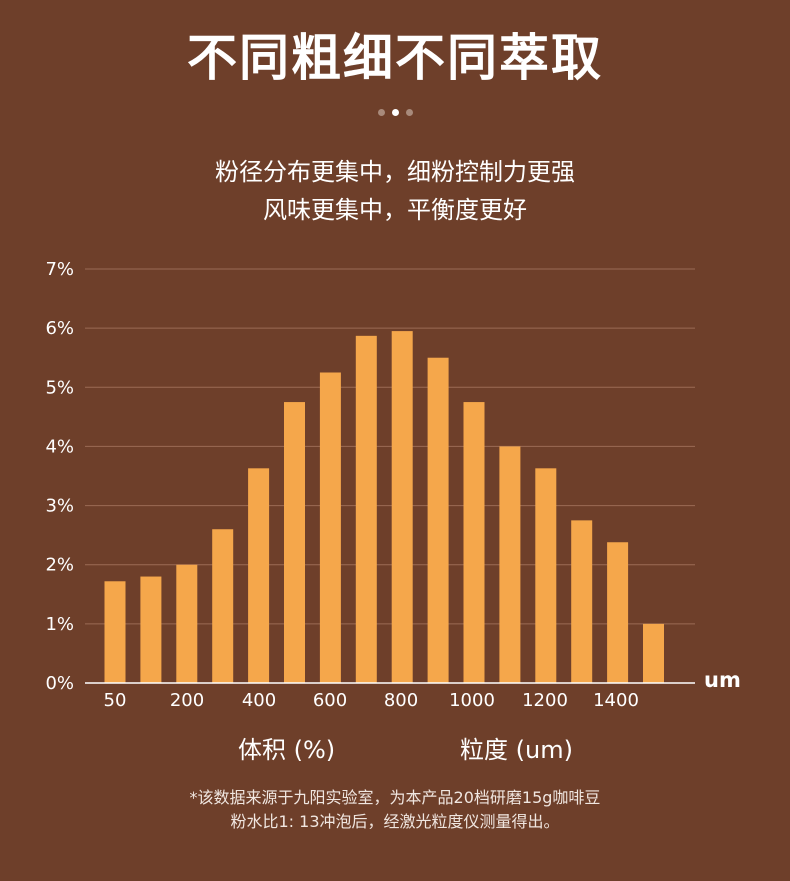 The image size is (790, 881). Describe the element at coordinates (330, 700) in the screenshot. I see `x-tick-label: 600` at that location.